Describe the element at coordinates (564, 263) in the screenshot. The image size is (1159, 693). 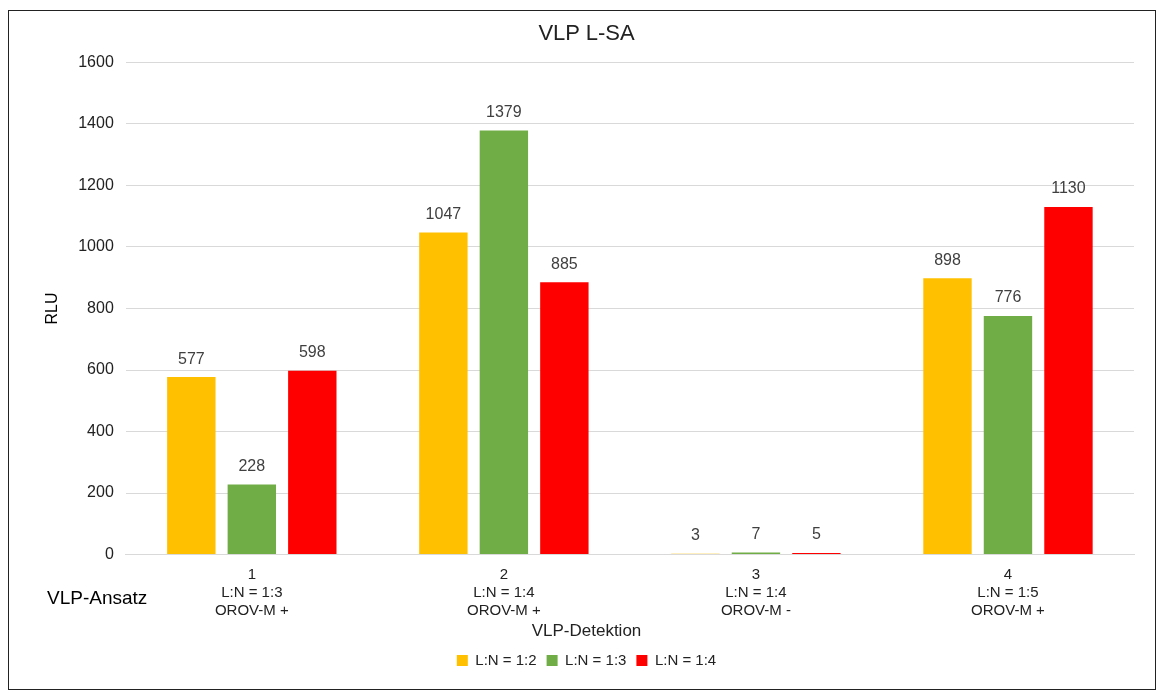
I see `data-label: 885` at that location.